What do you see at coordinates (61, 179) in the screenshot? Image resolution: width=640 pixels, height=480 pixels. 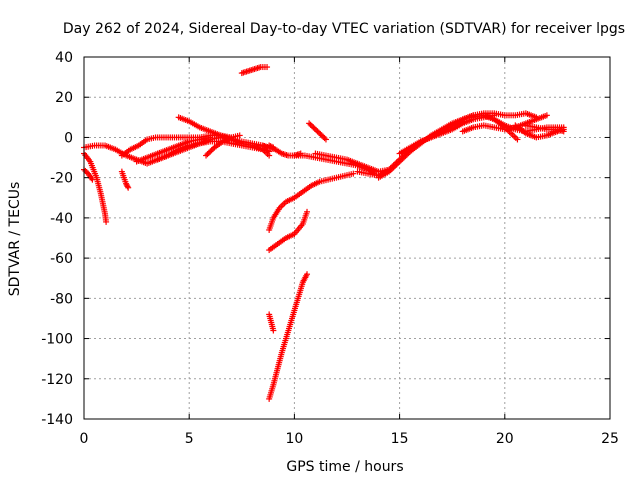 I see `y-tick-label: -20` at bounding box center [61, 179].